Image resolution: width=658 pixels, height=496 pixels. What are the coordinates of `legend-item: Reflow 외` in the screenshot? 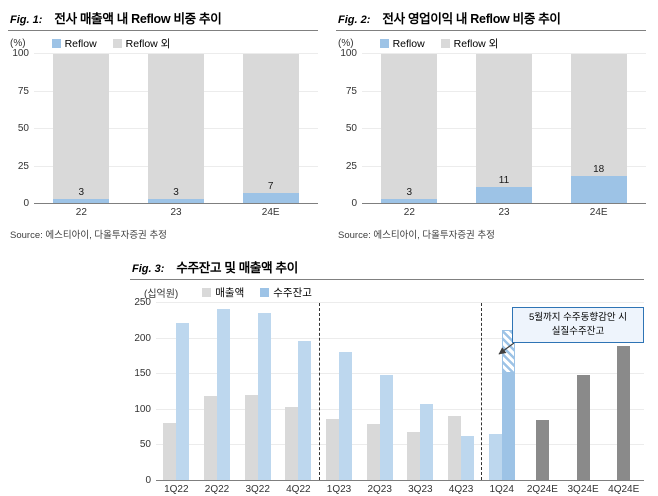 It's located at (141, 43).